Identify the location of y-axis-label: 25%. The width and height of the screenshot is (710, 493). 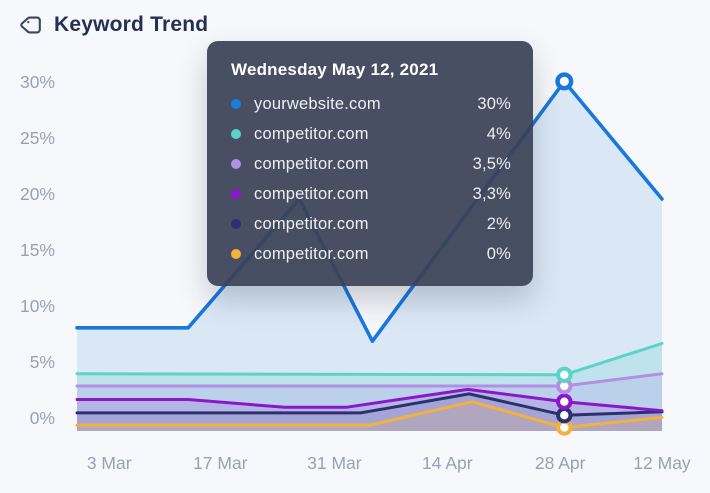
(37, 138).